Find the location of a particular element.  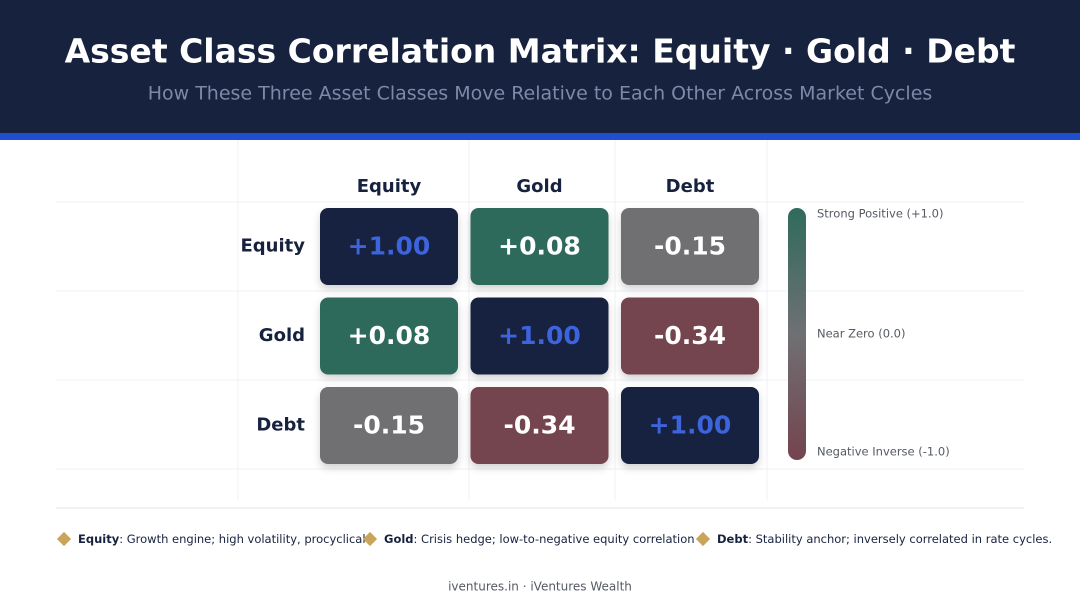

colorbar-label: Near Zero (0.0) is located at coordinates (861, 334).